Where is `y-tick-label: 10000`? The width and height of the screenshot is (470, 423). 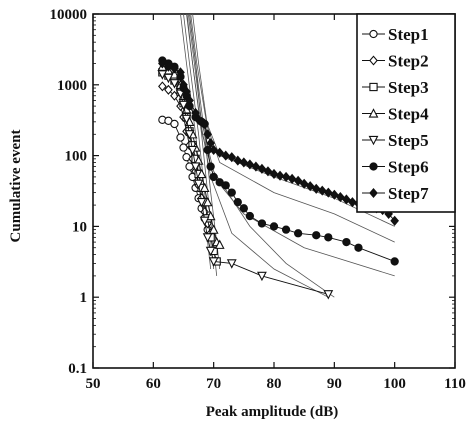
y-tick-label: 10000 is located at coordinates (69, 15).